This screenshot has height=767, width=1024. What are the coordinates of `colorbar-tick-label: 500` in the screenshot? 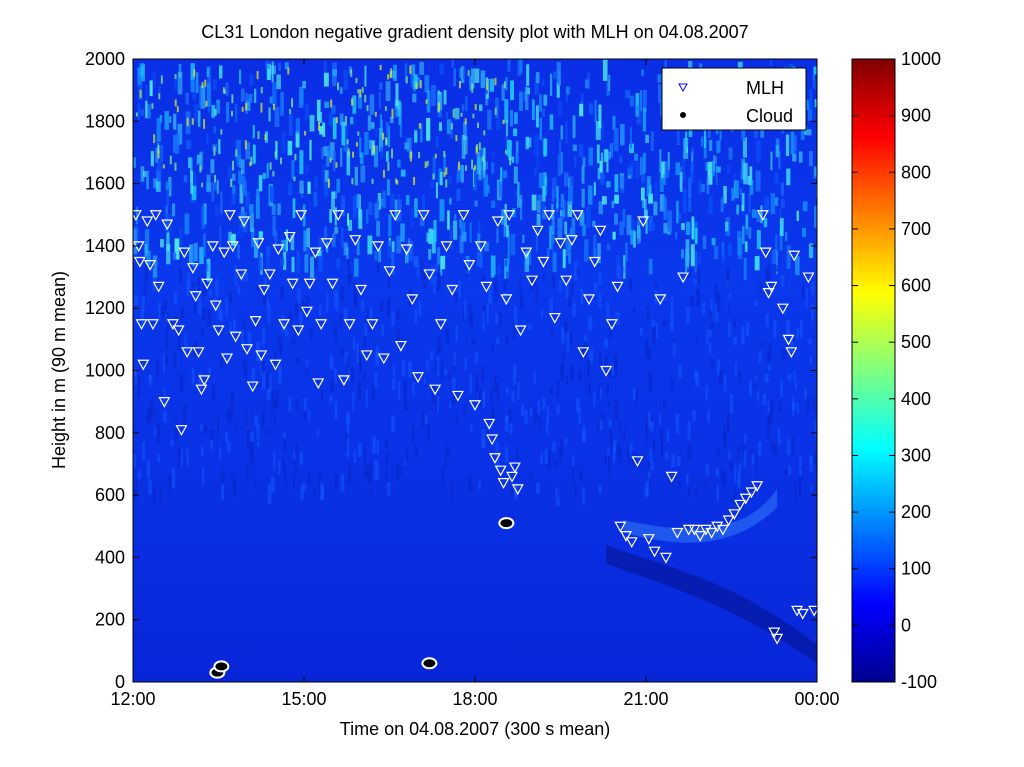 It's located at (916, 342).